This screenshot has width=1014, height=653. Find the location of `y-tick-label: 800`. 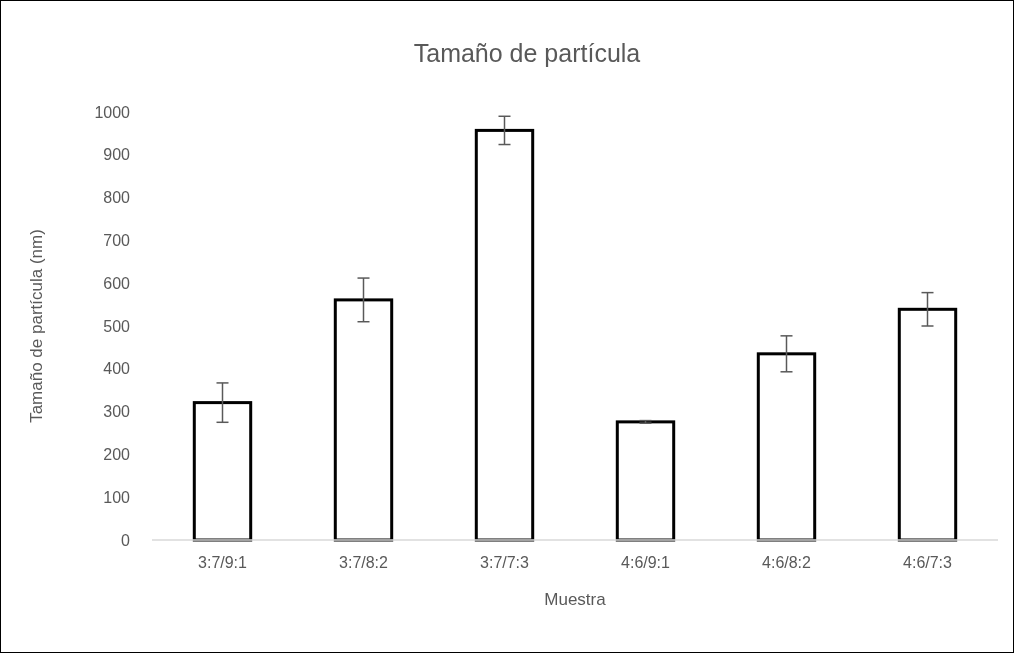

y-tick-label: 800 is located at coordinates (117, 198).